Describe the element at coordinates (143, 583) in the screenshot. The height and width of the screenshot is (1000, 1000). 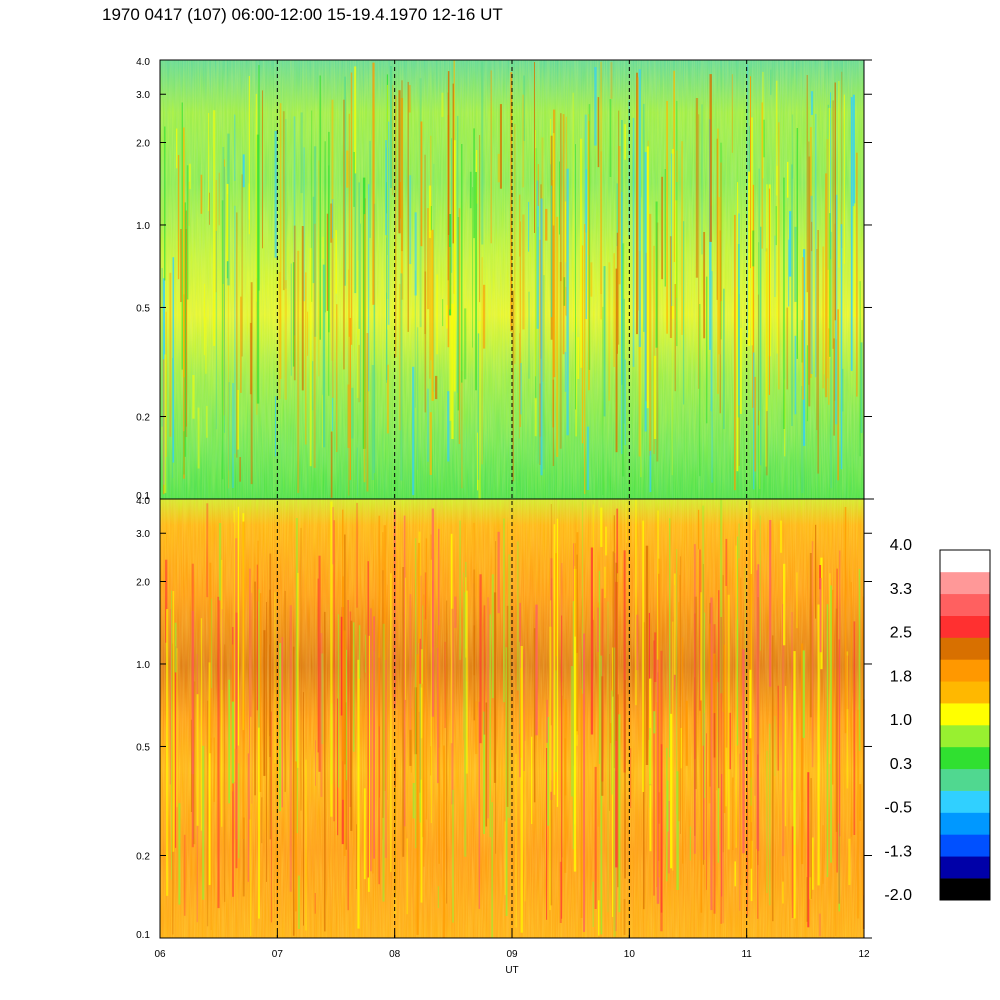
I see `y-tick-label: 2.0` at that location.